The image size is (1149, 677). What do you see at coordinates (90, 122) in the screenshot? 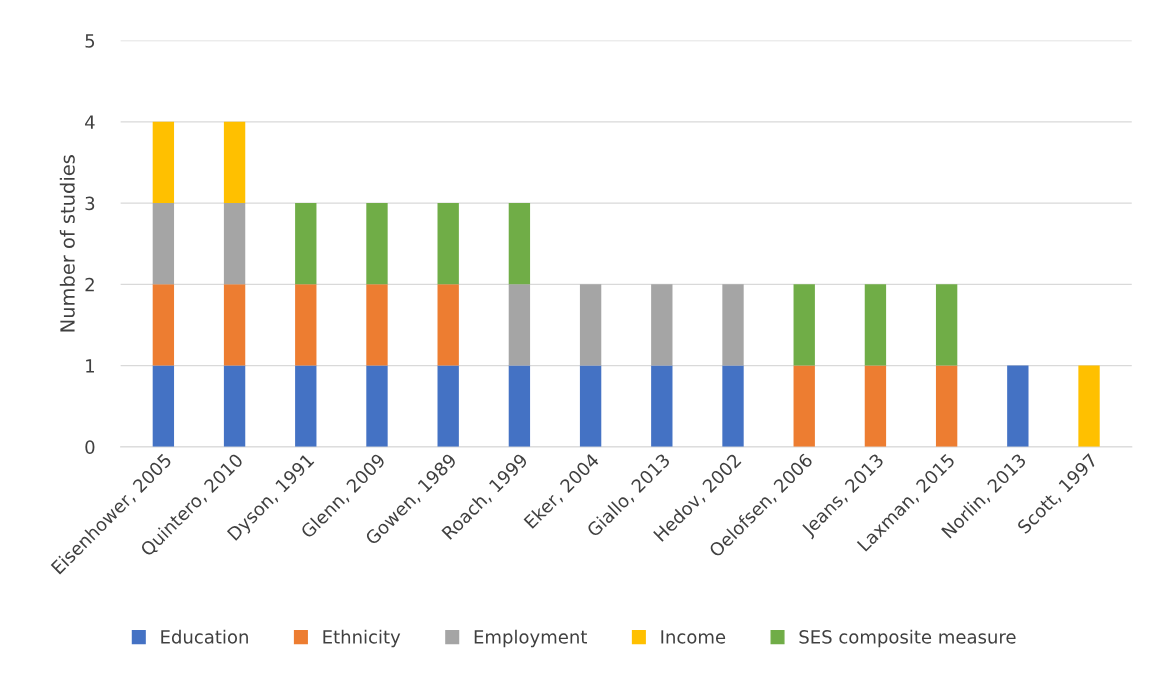
I see `y-tick-label: 4` at bounding box center [90, 122].